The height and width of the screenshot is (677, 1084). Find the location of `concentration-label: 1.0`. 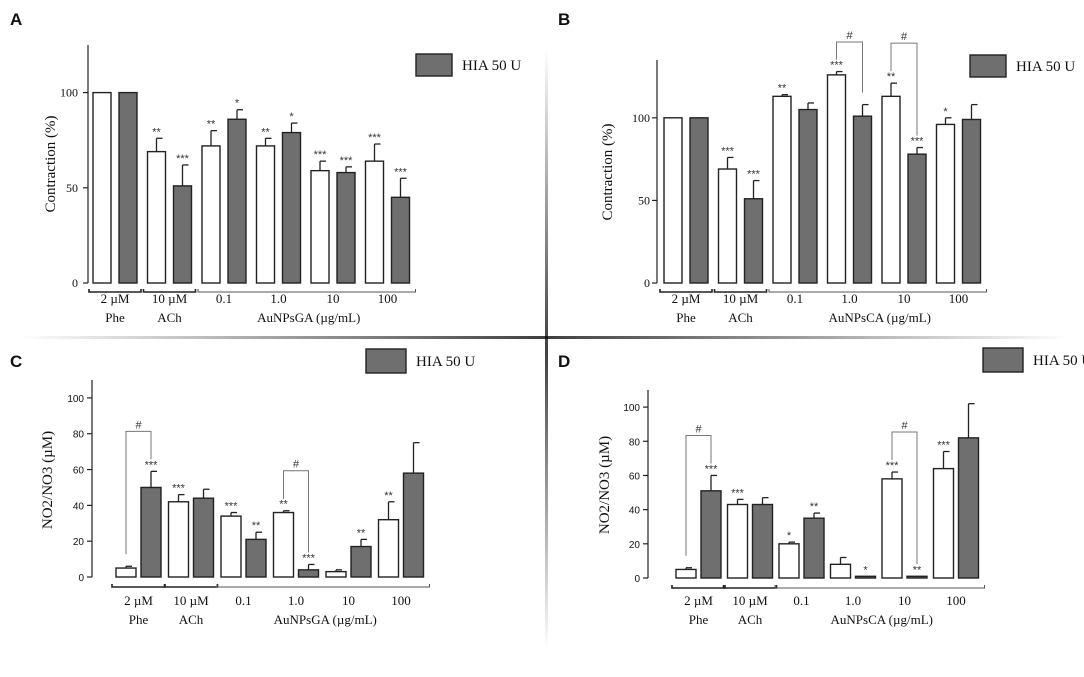

concentration-label: 1.0 is located at coordinates (296, 600).